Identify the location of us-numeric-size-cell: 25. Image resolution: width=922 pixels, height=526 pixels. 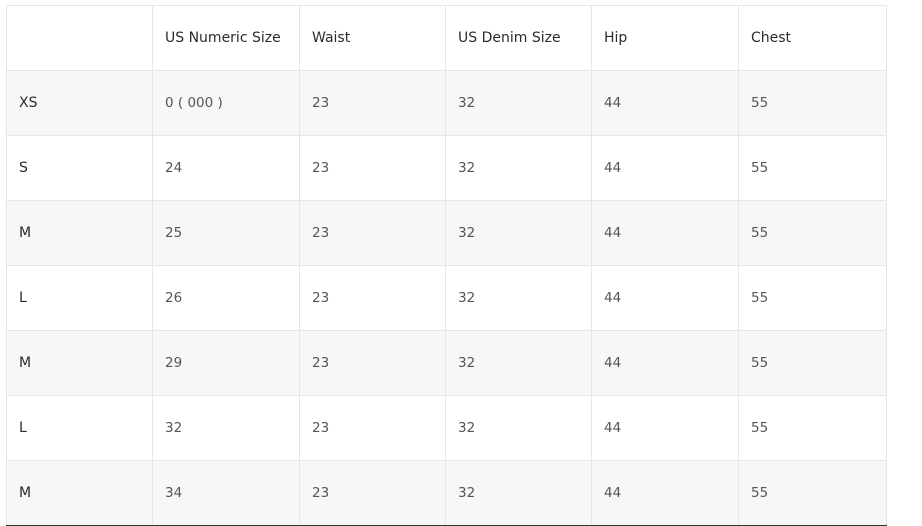
(226, 233).